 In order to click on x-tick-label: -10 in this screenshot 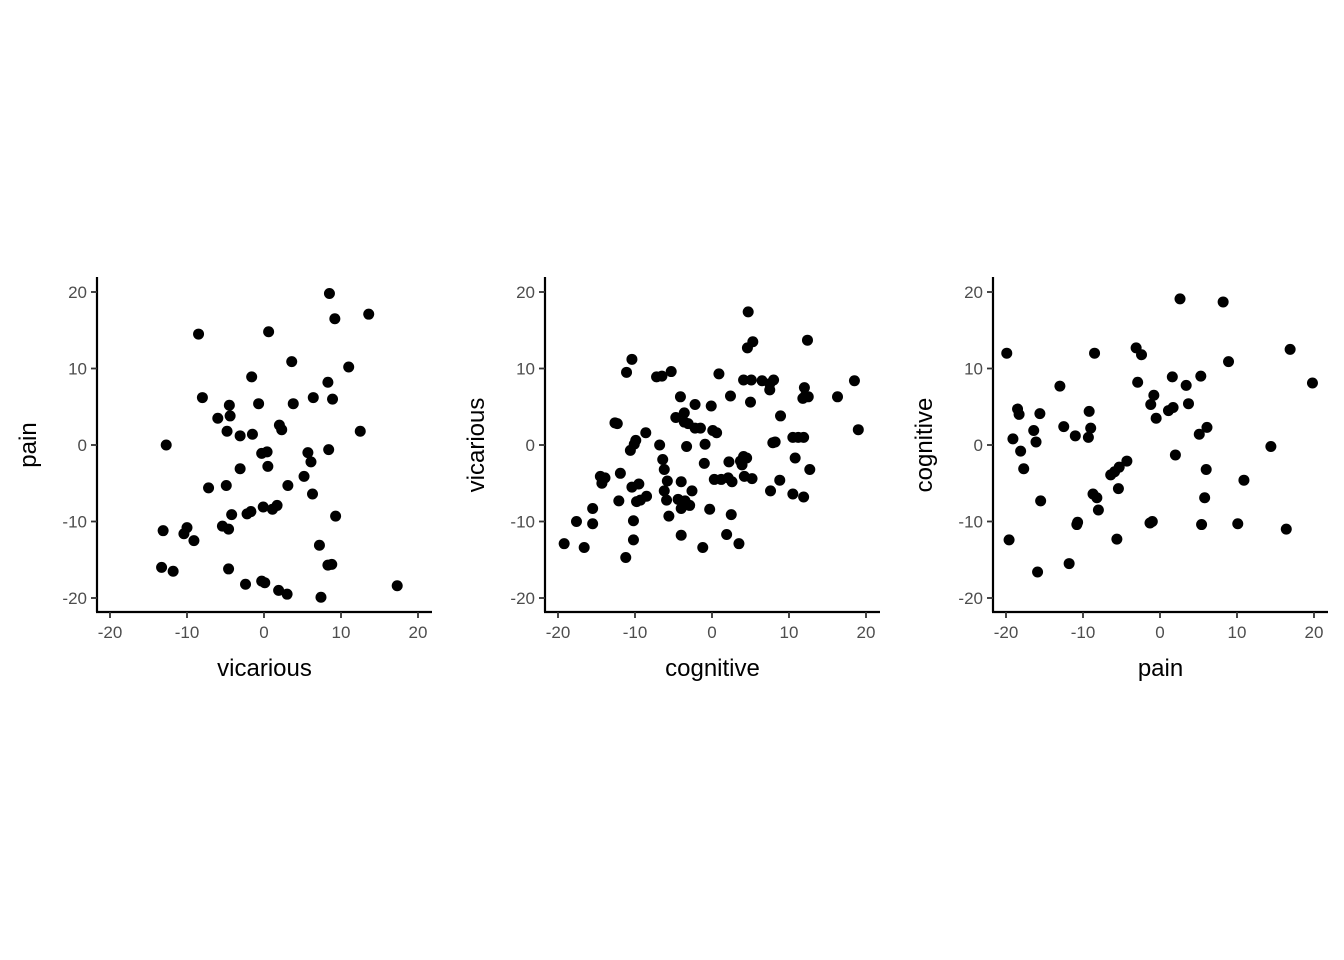, I will do `click(1083, 632)`.